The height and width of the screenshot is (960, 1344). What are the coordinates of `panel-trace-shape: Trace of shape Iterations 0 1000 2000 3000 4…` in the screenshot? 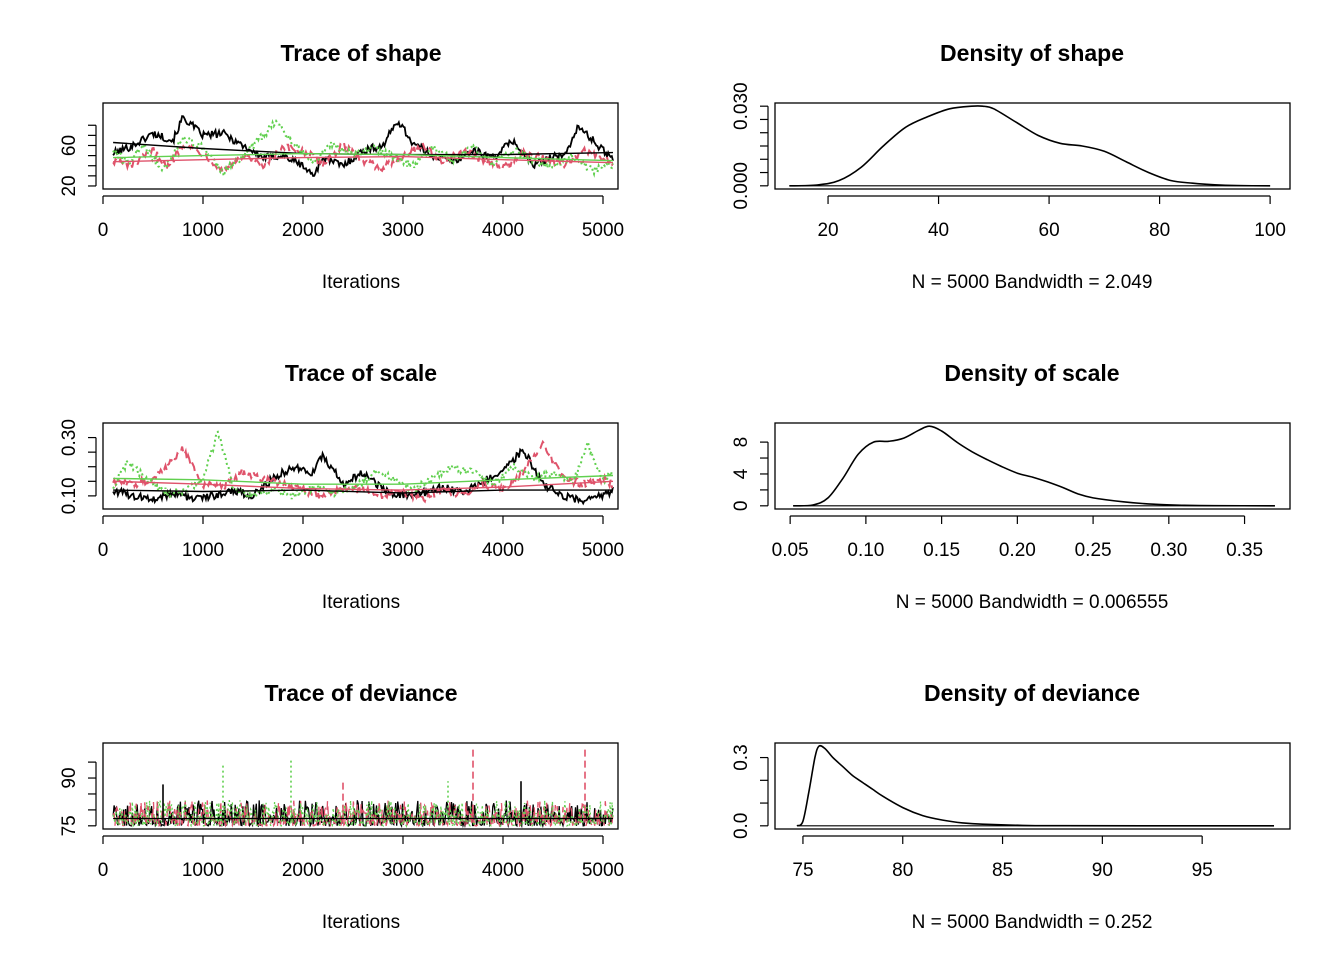 It's located at (341, 166).